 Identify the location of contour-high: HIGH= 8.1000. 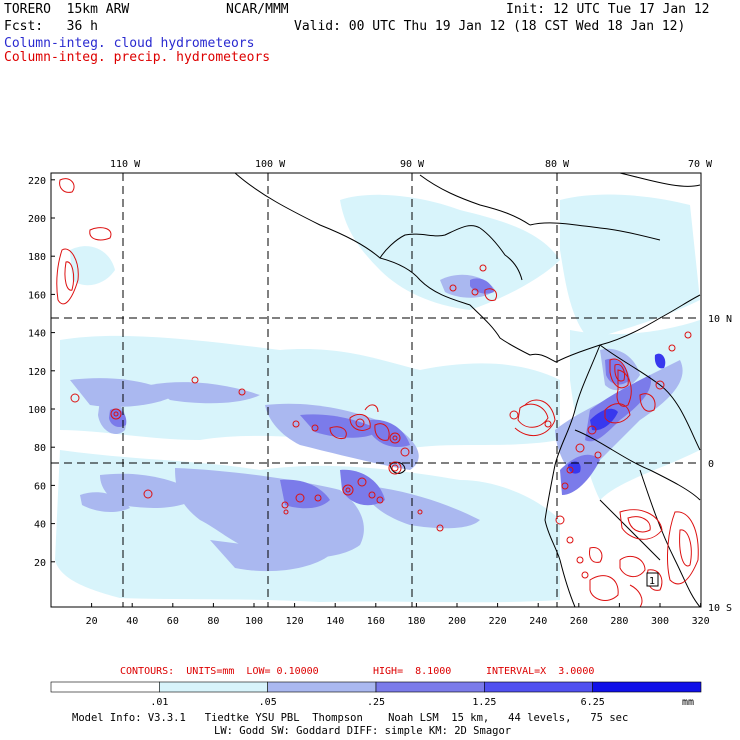
(412, 671).